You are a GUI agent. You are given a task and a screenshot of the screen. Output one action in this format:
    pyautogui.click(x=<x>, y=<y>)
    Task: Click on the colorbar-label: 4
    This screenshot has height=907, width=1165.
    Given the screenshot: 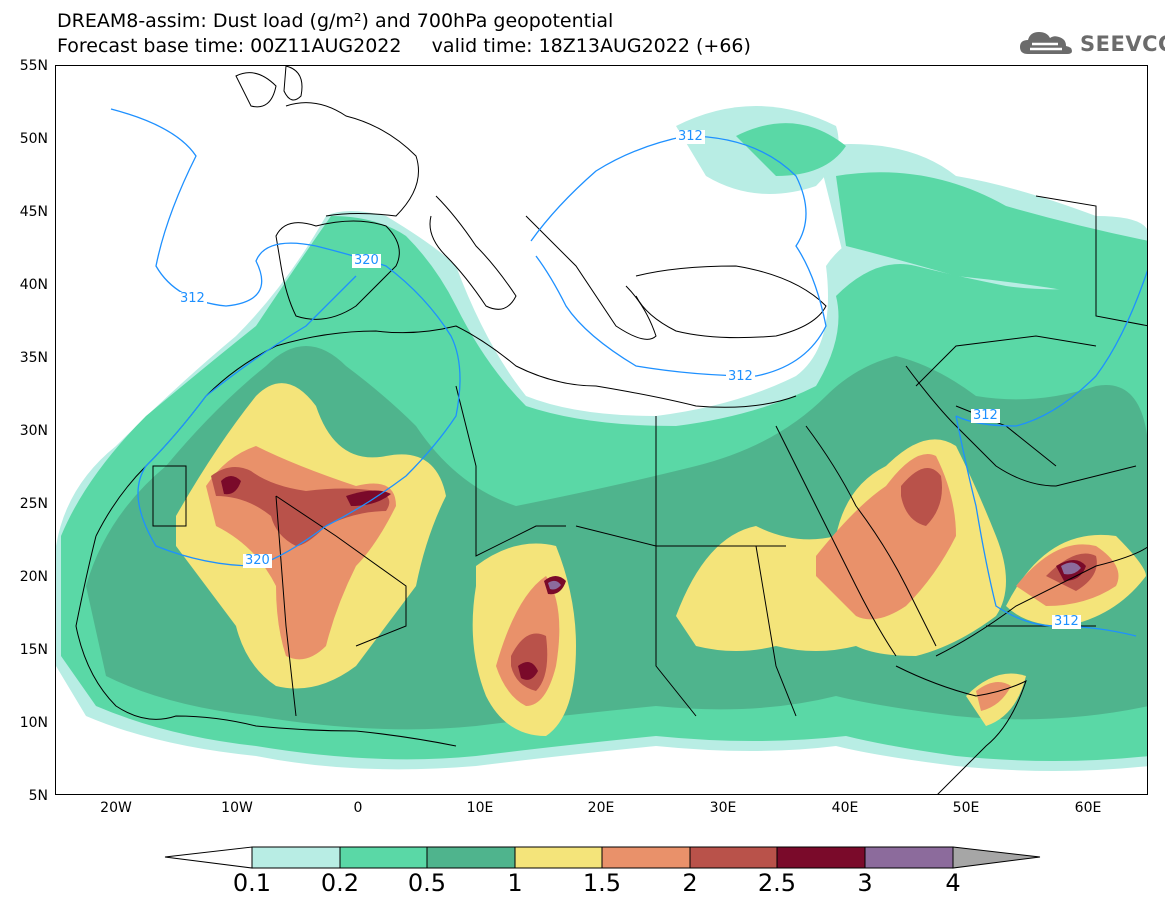 What is the action you would take?
    pyautogui.click(x=953, y=883)
    